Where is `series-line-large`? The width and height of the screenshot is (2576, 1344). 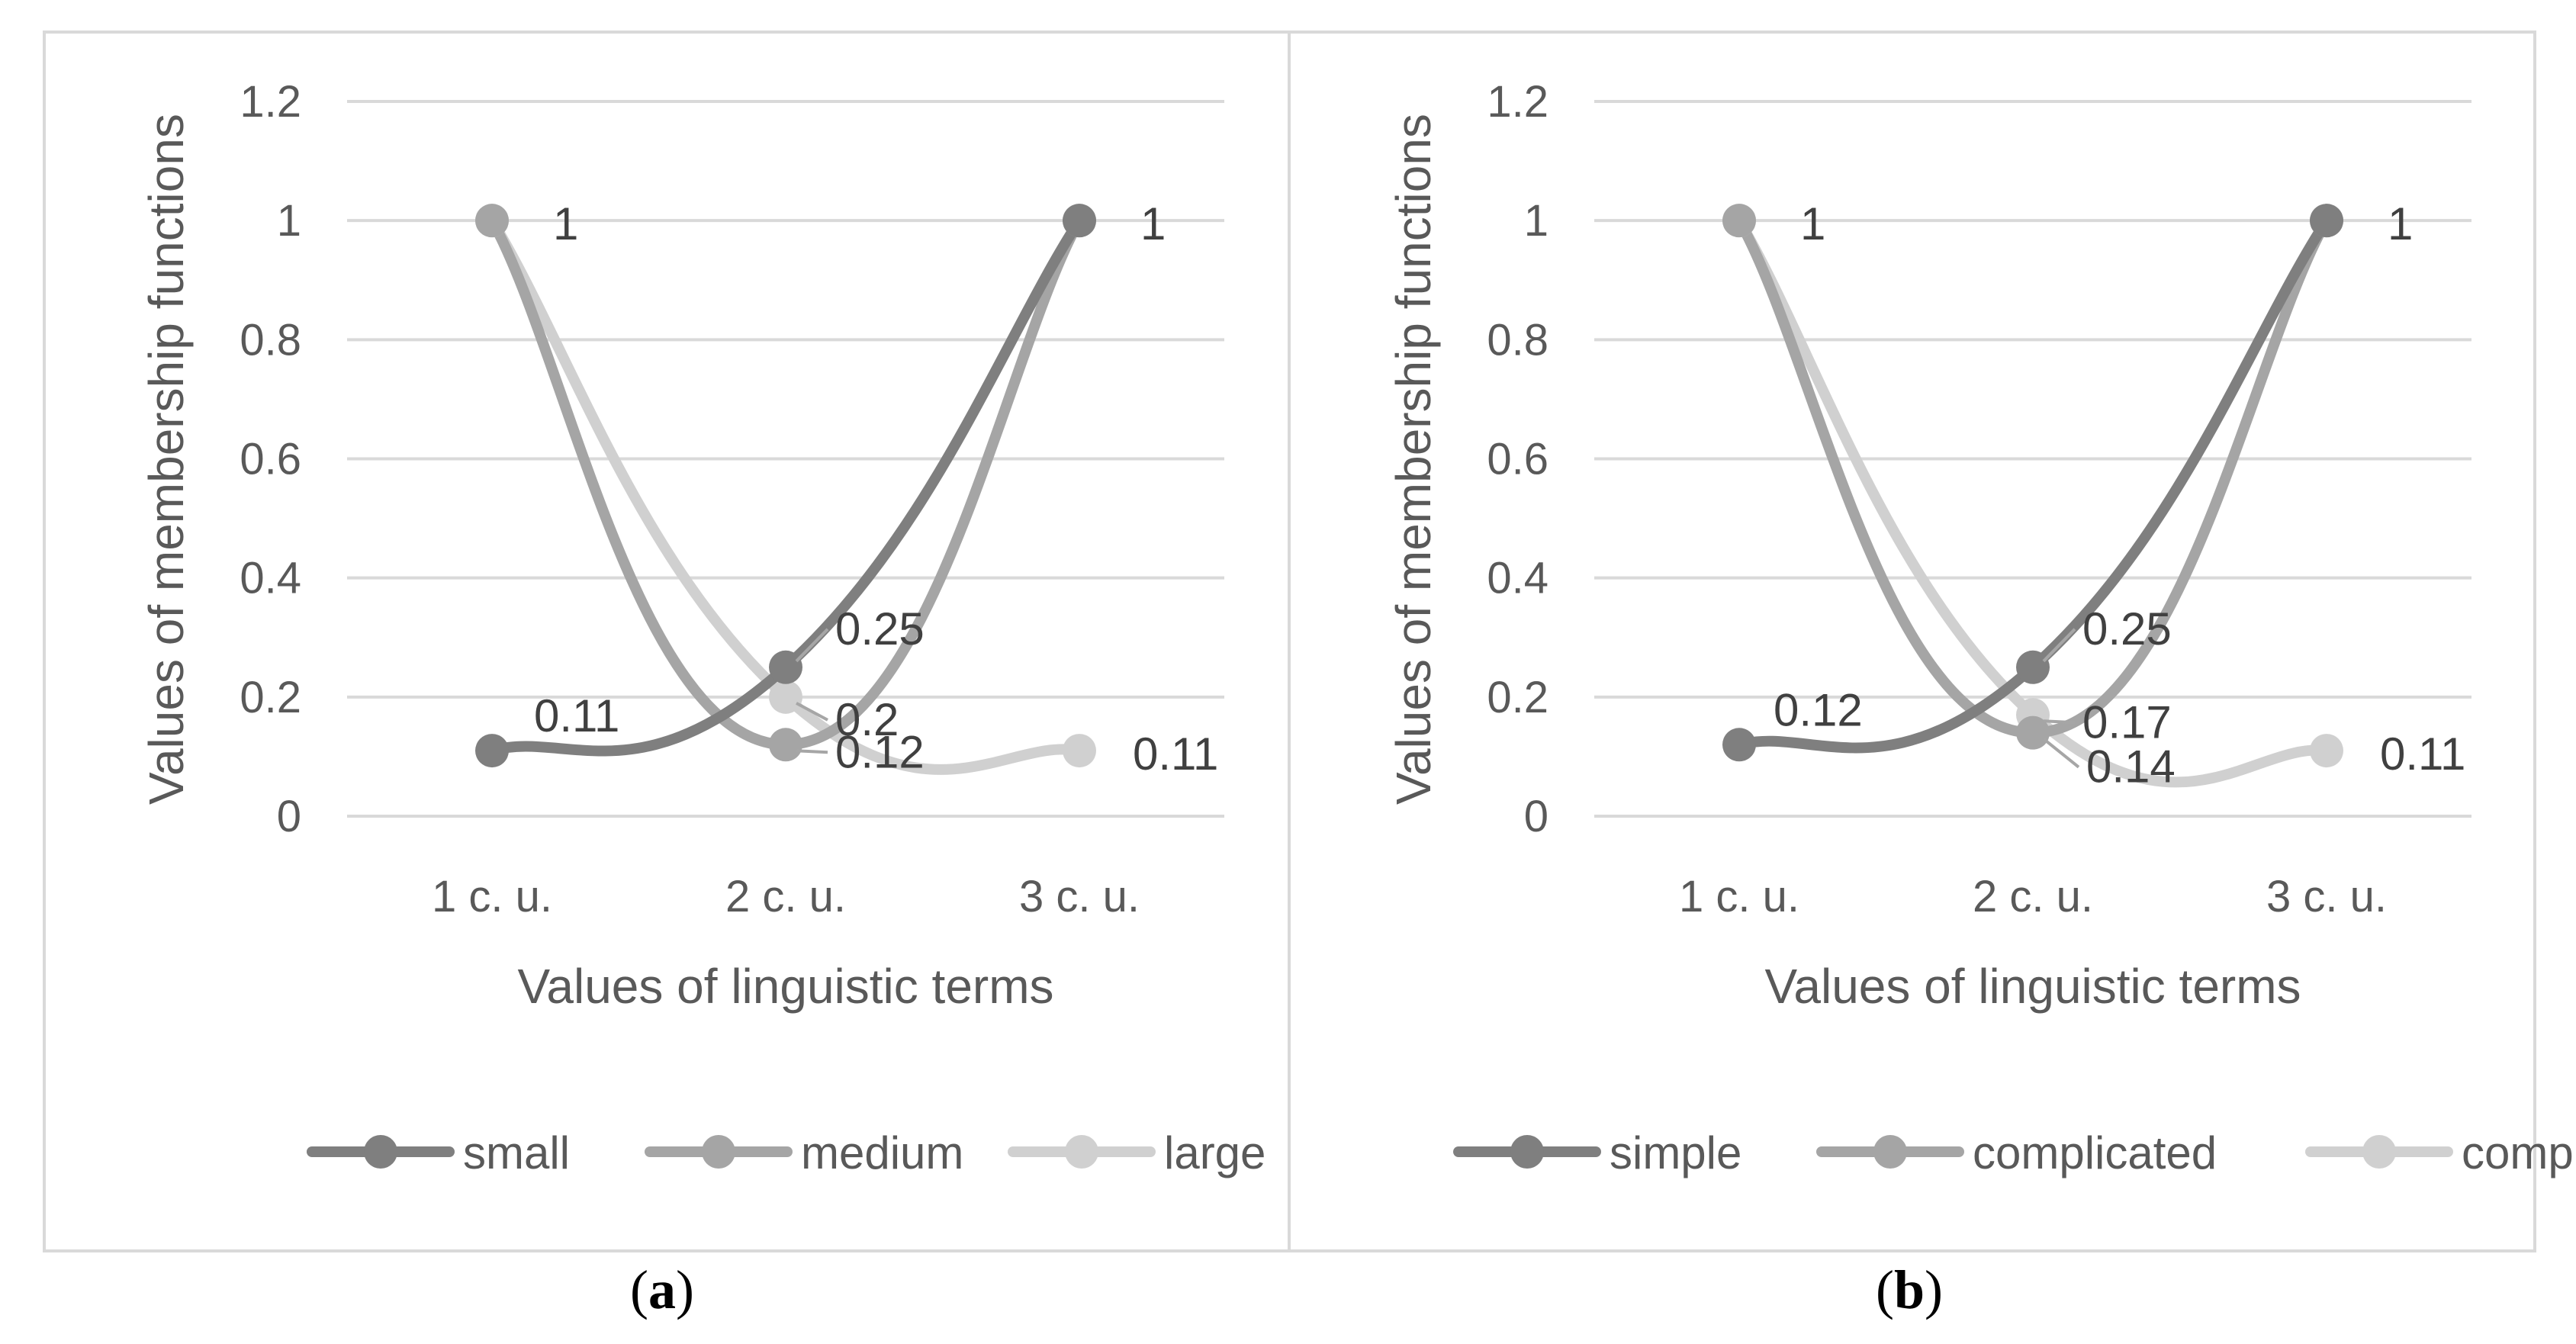 series-line-large is located at coordinates (786, 495).